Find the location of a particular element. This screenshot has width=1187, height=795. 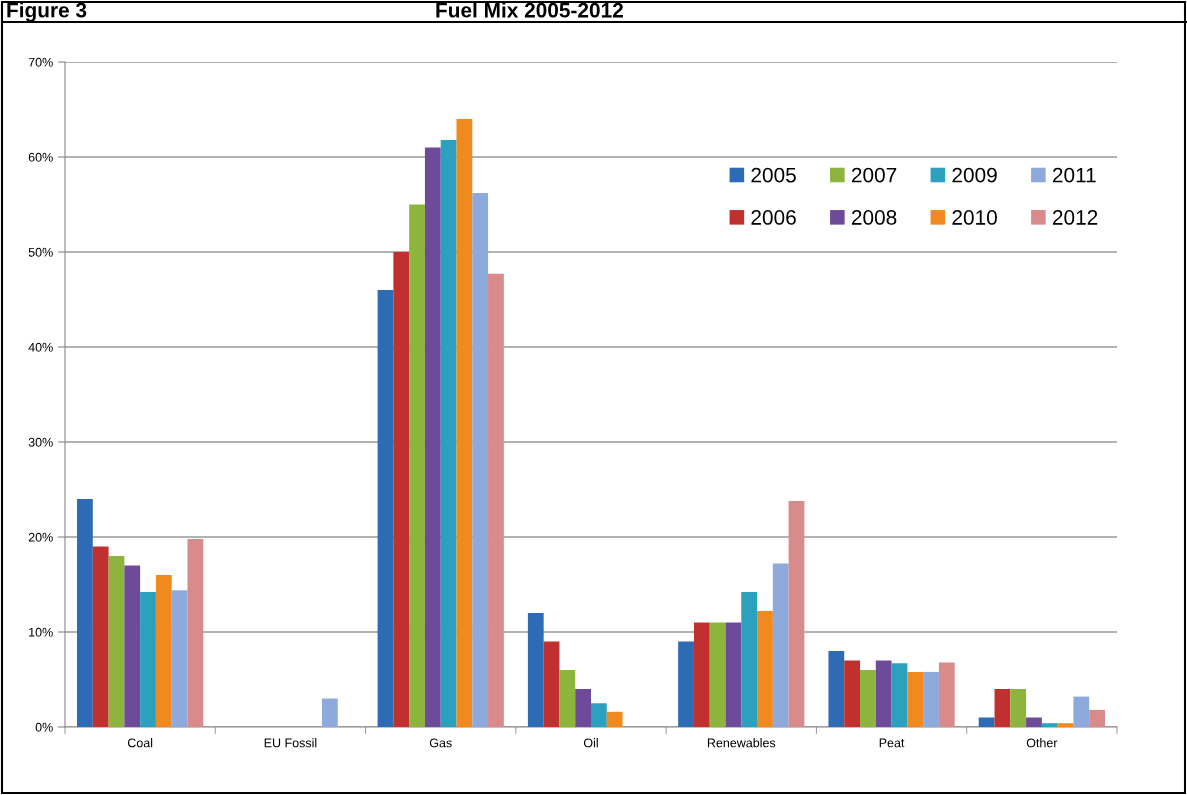

x-tick-label: EU Fossil is located at coordinates (290, 743).